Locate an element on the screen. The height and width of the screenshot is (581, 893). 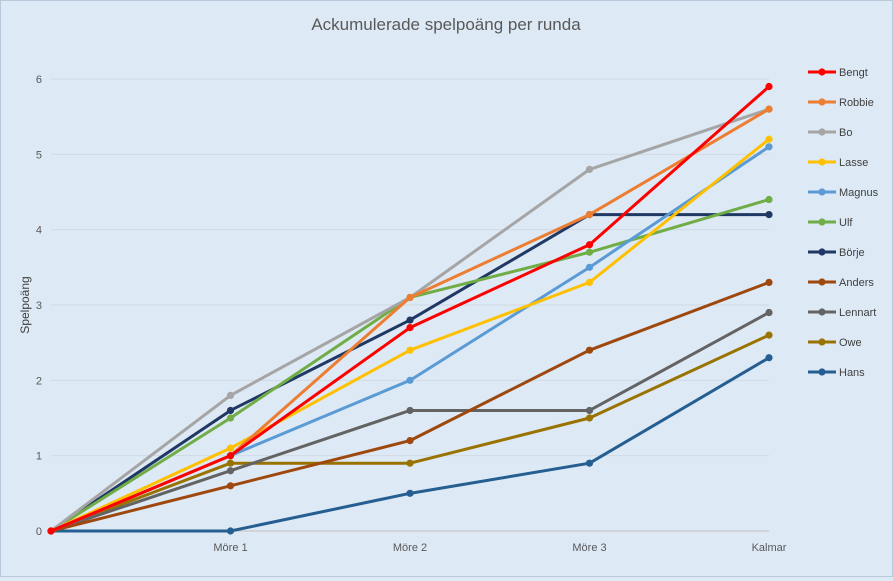
y-tick-label: 4 is located at coordinates (39, 231).